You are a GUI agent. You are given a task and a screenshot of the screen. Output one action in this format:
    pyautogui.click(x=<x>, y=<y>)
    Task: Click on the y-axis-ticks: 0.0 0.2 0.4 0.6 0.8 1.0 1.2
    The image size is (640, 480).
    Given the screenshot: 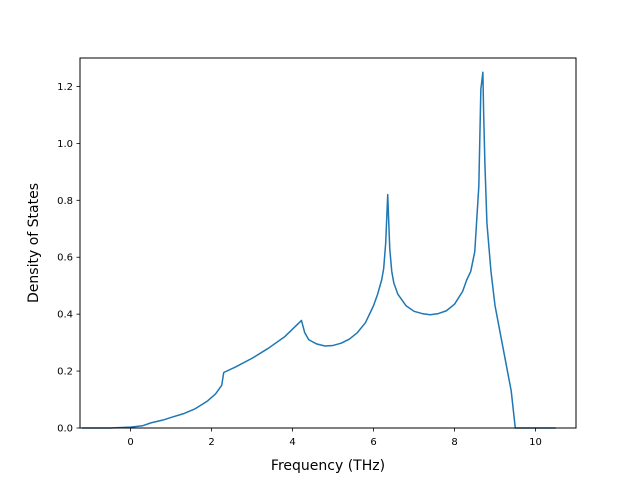 What is the action you would take?
    pyautogui.click(x=68, y=258)
    